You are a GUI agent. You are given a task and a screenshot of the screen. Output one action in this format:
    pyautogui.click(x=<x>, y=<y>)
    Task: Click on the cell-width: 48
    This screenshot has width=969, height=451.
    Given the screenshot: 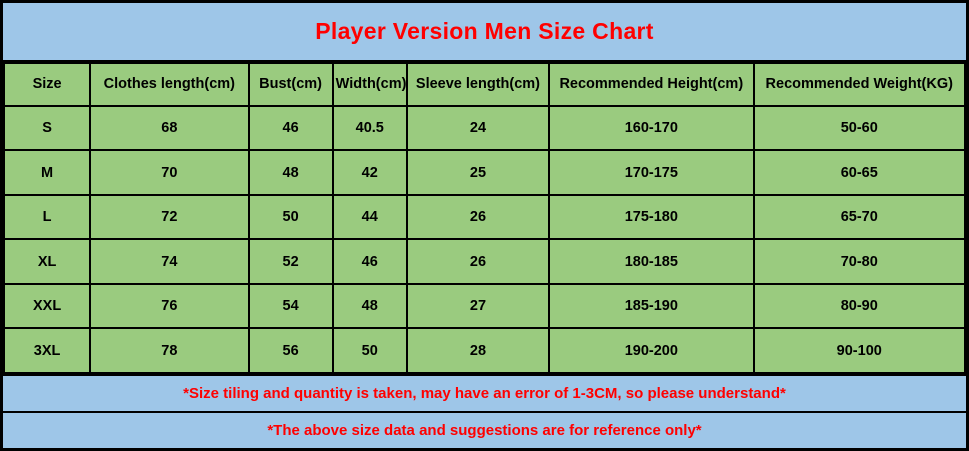 What is the action you would take?
    pyautogui.click(x=369, y=306)
    